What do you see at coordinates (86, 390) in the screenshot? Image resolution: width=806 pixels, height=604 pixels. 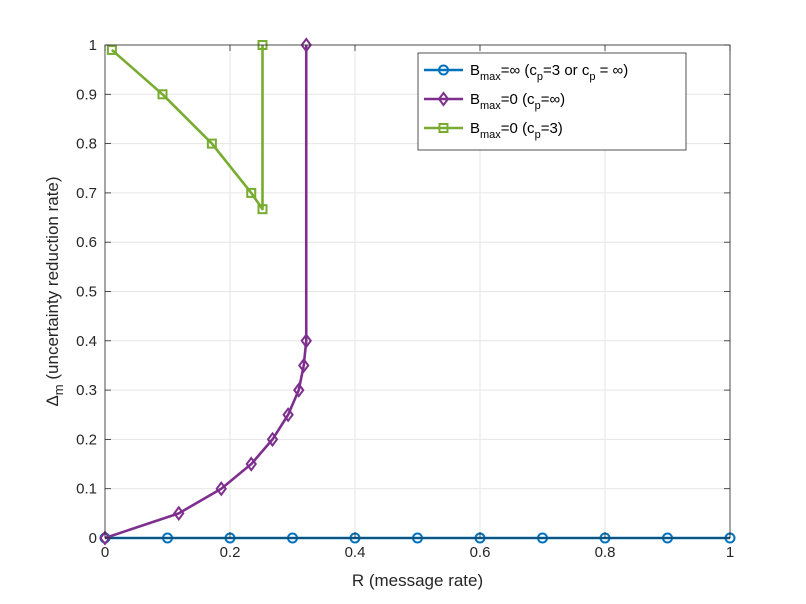 I see `y-tick-label: 0.3` at bounding box center [86, 390].